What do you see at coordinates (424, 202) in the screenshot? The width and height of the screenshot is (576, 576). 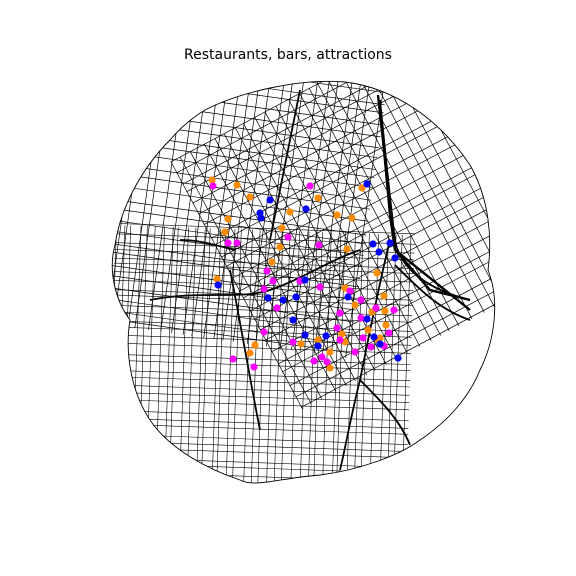 I see `railway` at bounding box center [424, 202].